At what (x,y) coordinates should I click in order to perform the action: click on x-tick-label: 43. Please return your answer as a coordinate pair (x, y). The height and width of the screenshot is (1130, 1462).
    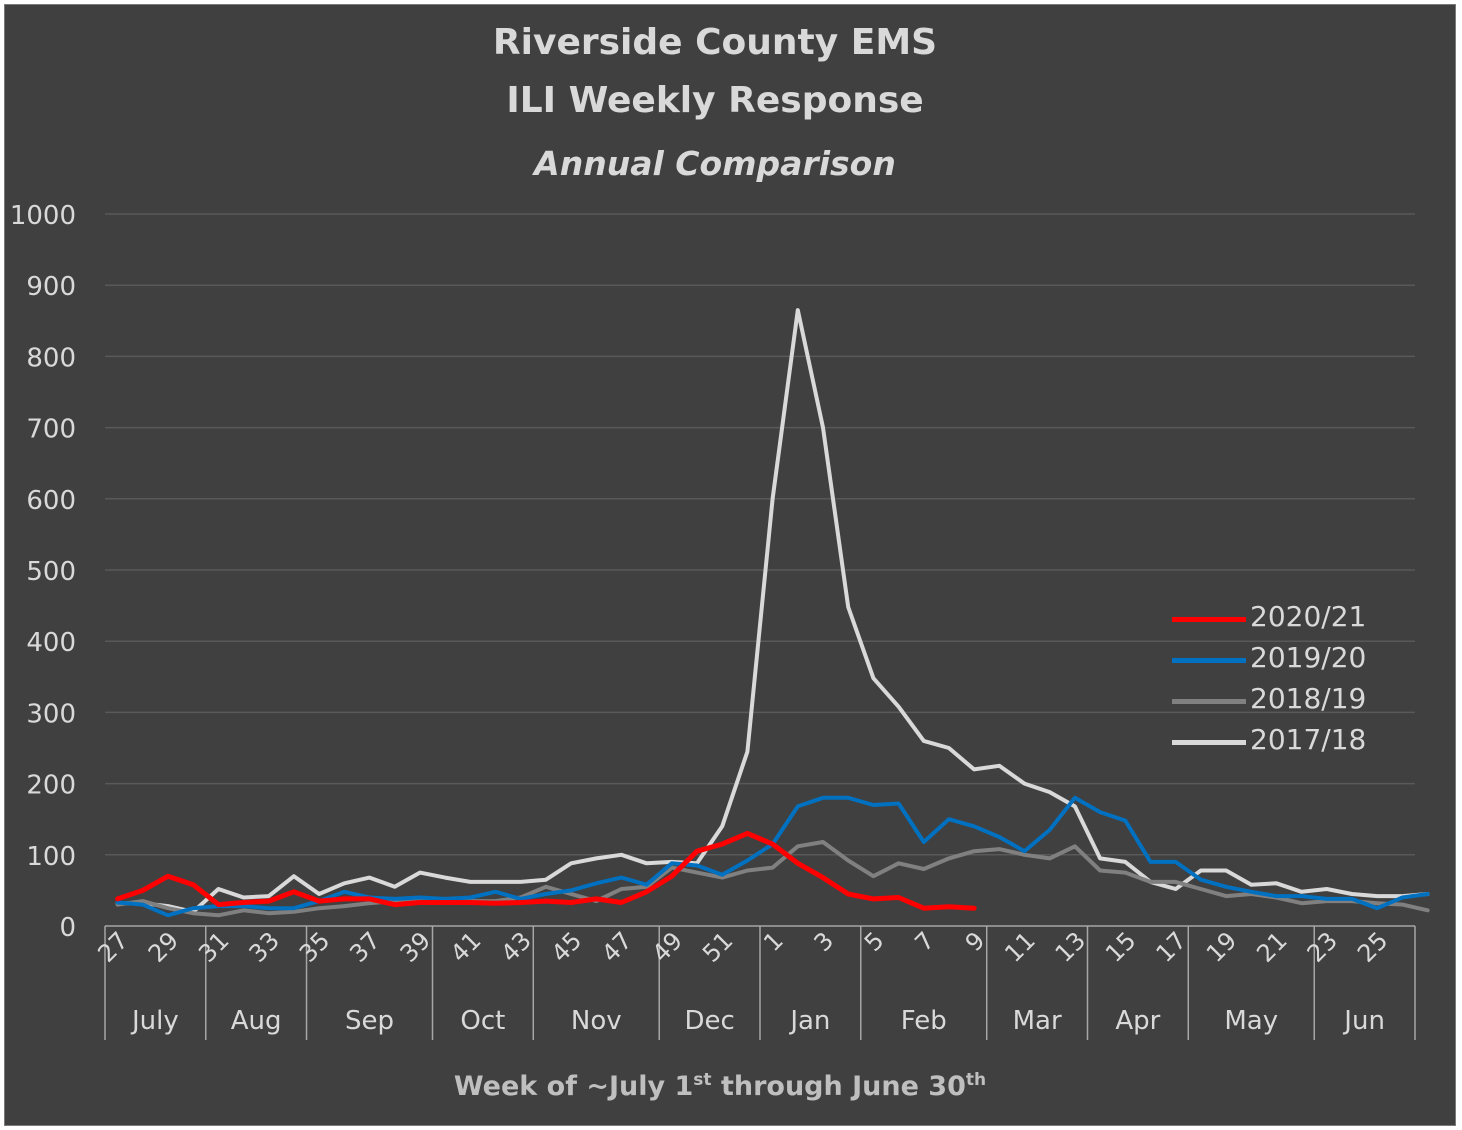
    Looking at the image, I should click on (516, 946).